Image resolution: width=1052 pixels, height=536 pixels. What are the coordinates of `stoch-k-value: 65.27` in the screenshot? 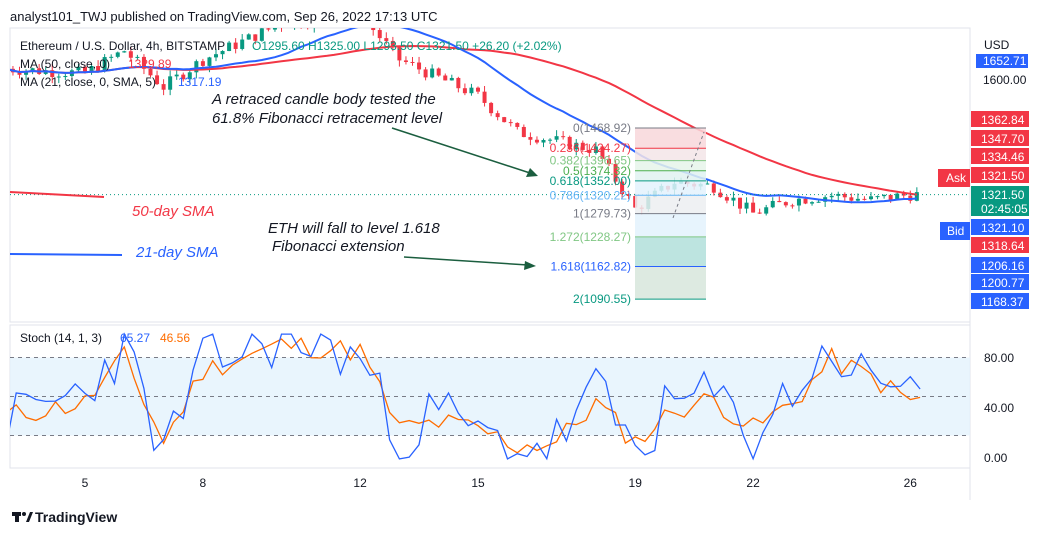 It's located at (135, 338).